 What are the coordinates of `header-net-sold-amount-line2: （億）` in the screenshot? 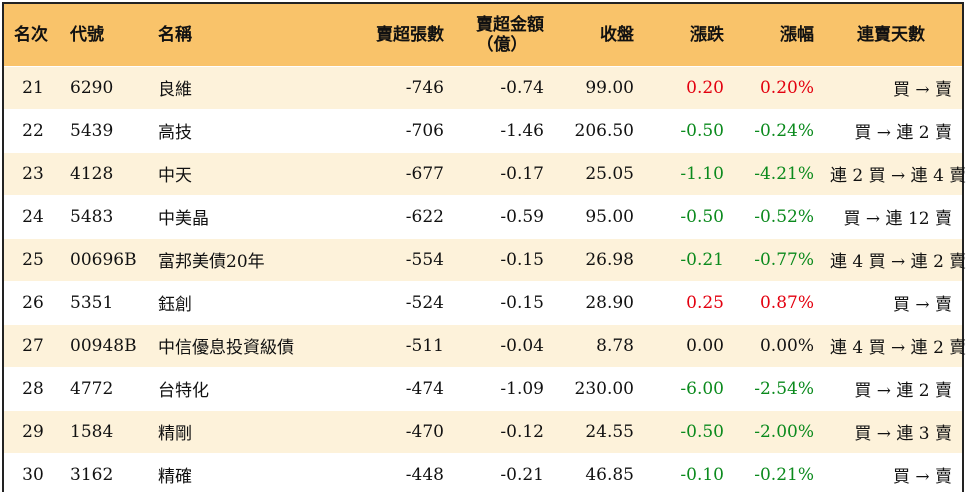 It's located at (502, 44).